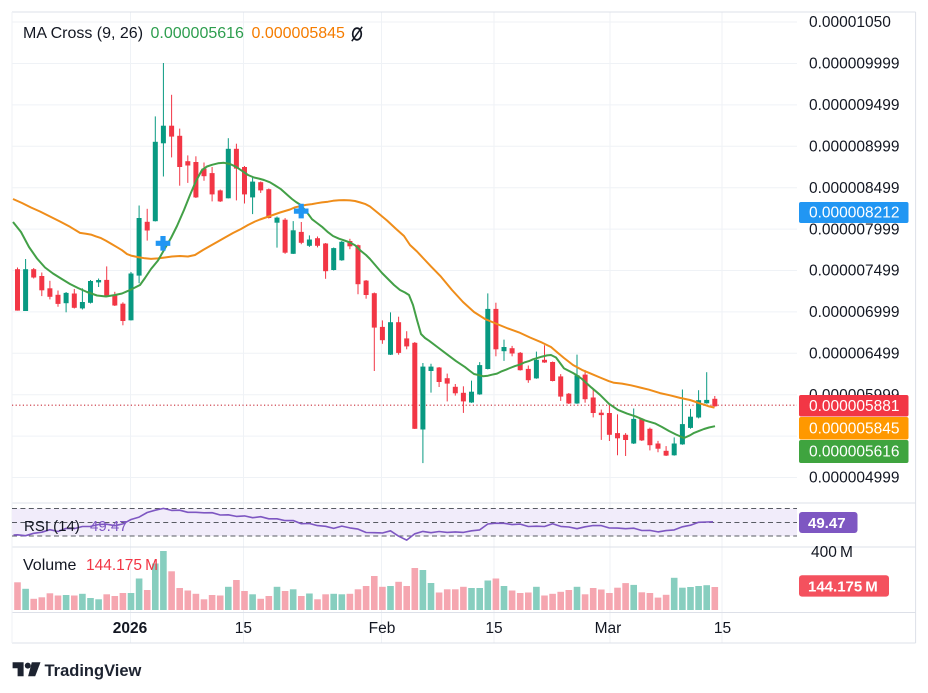 The height and width of the screenshot is (693, 928). What do you see at coordinates (608, 628) in the screenshot?
I see `svg-text: Mar` at bounding box center [608, 628].